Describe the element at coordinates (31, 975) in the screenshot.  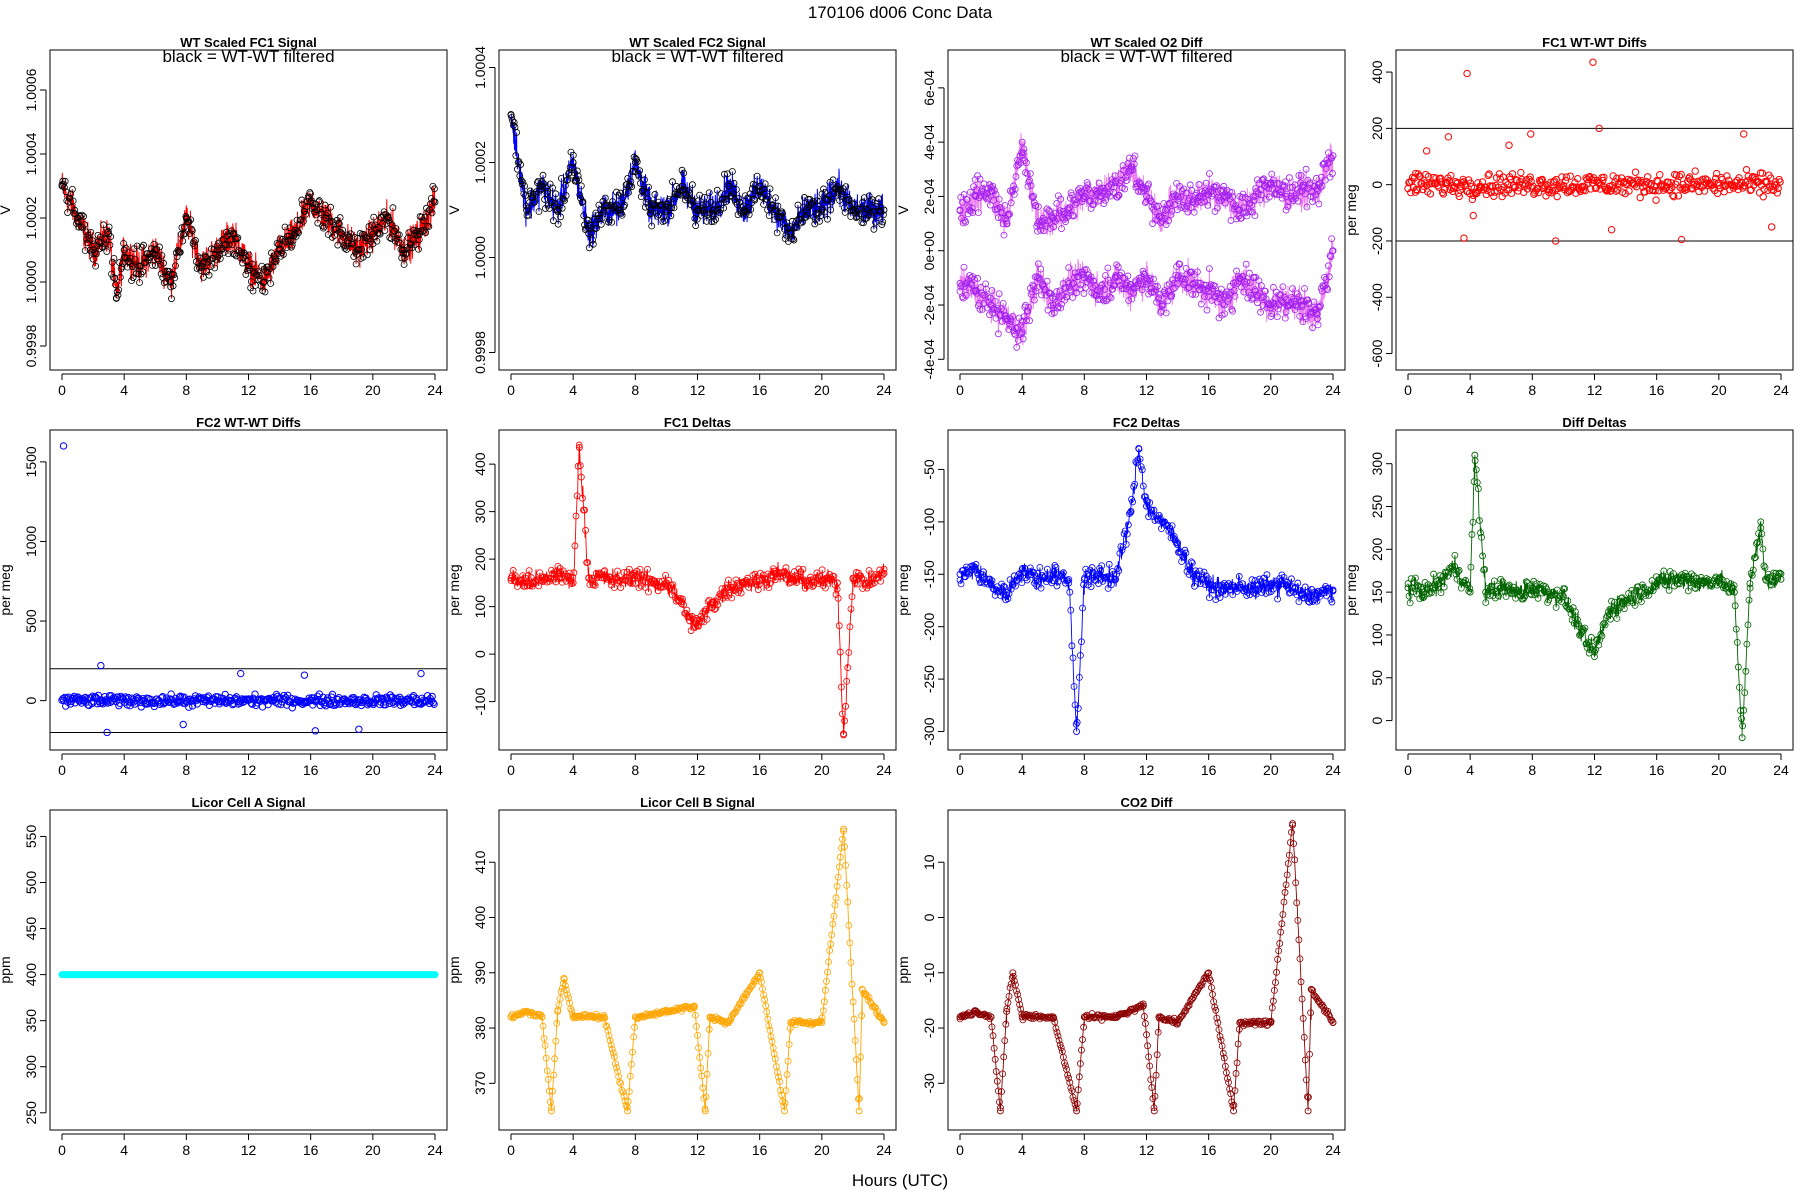
I see `y-tick-label: 400` at that location.